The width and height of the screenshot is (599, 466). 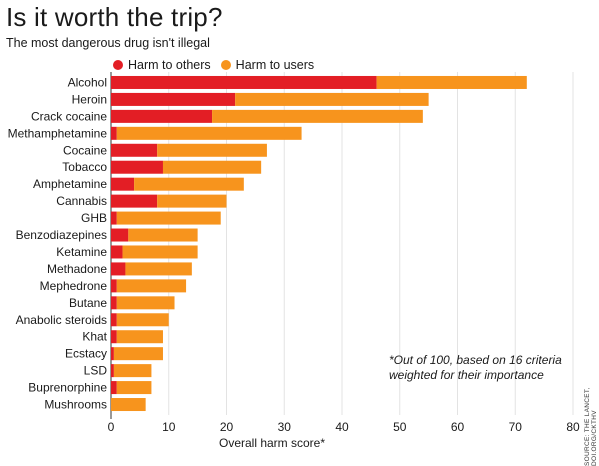 What do you see at coordinates (81, 252) in the screenshot?
I see `category-label: Ketamine` at bounding box center [81, 252].